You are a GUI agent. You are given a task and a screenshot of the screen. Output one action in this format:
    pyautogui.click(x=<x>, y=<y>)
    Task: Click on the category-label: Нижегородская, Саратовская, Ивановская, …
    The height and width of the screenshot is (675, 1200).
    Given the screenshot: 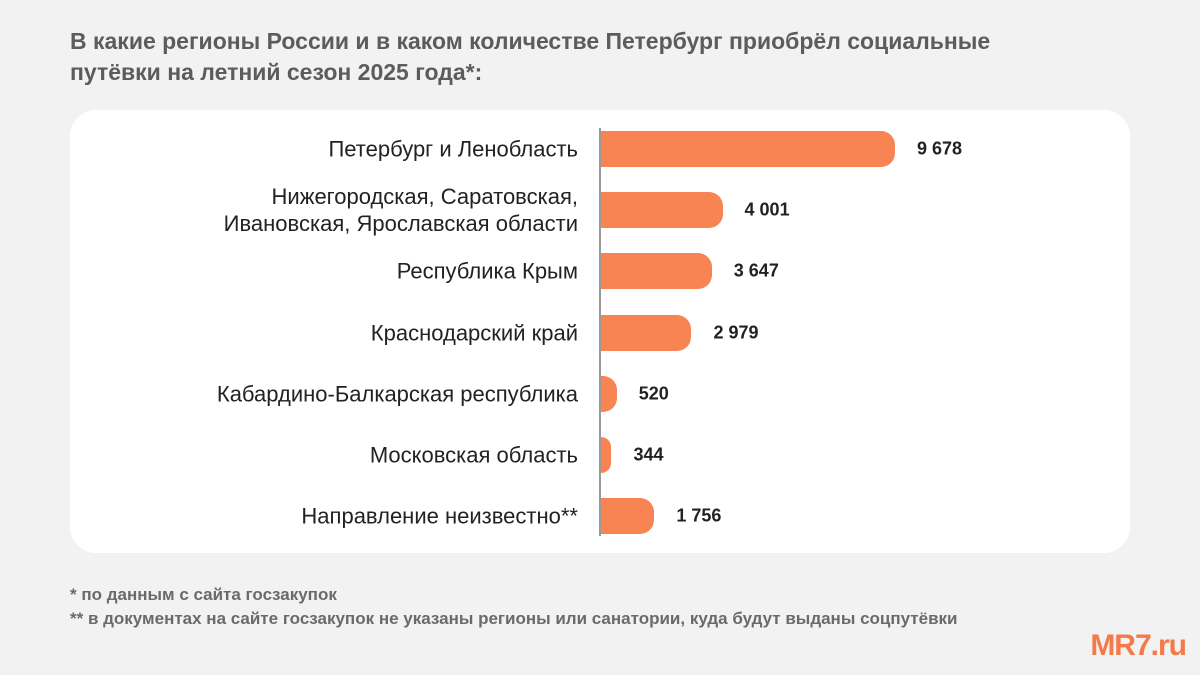 What is the action you would take?
    pyautogui.click(x=400, y=210)
    